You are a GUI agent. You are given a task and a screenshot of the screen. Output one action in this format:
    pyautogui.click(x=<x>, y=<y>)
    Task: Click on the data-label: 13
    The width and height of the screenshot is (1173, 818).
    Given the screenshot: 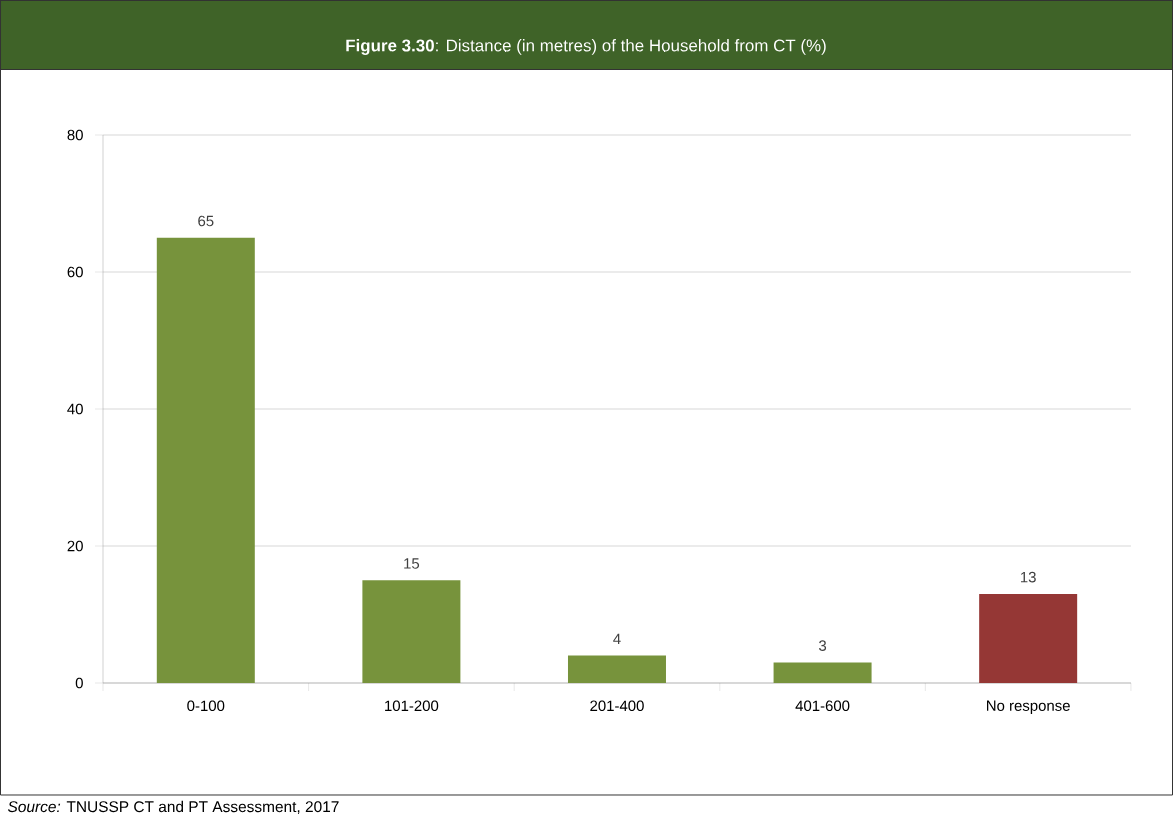 What is the action you would take?
    pyautogui.click(x=1028, y=577)
    